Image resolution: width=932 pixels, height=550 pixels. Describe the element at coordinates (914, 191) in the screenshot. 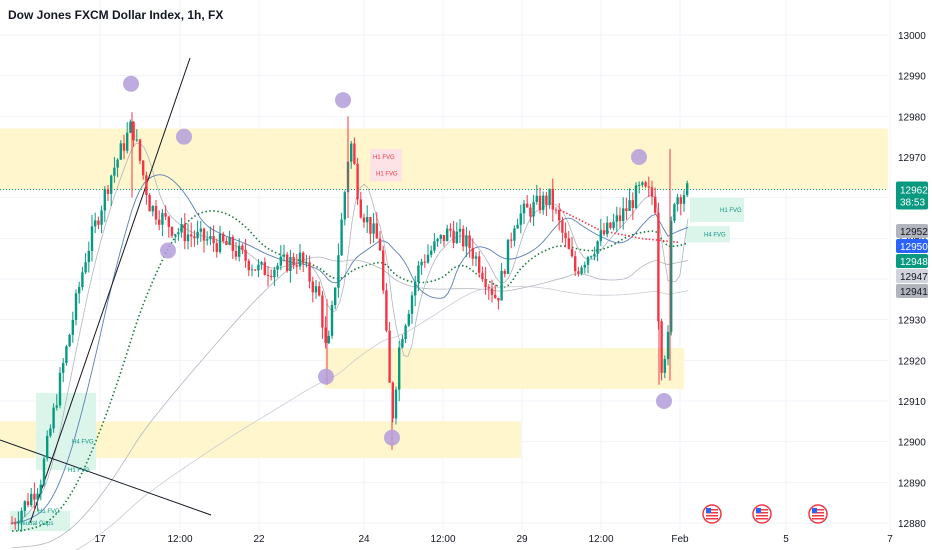

I see `current-price-value: 12962` at that location.